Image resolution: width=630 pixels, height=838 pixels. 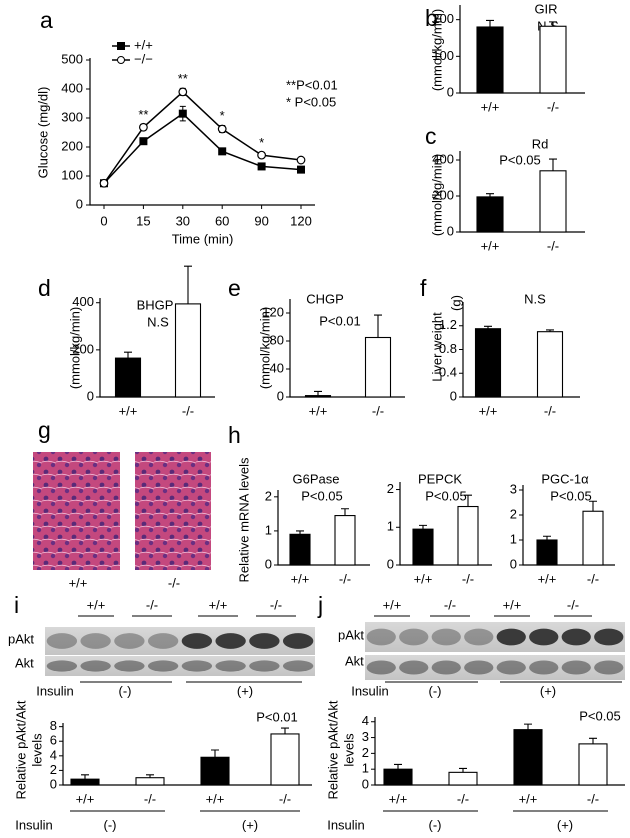 I want to click on panel-letter: g, so click(x=44, y=430).